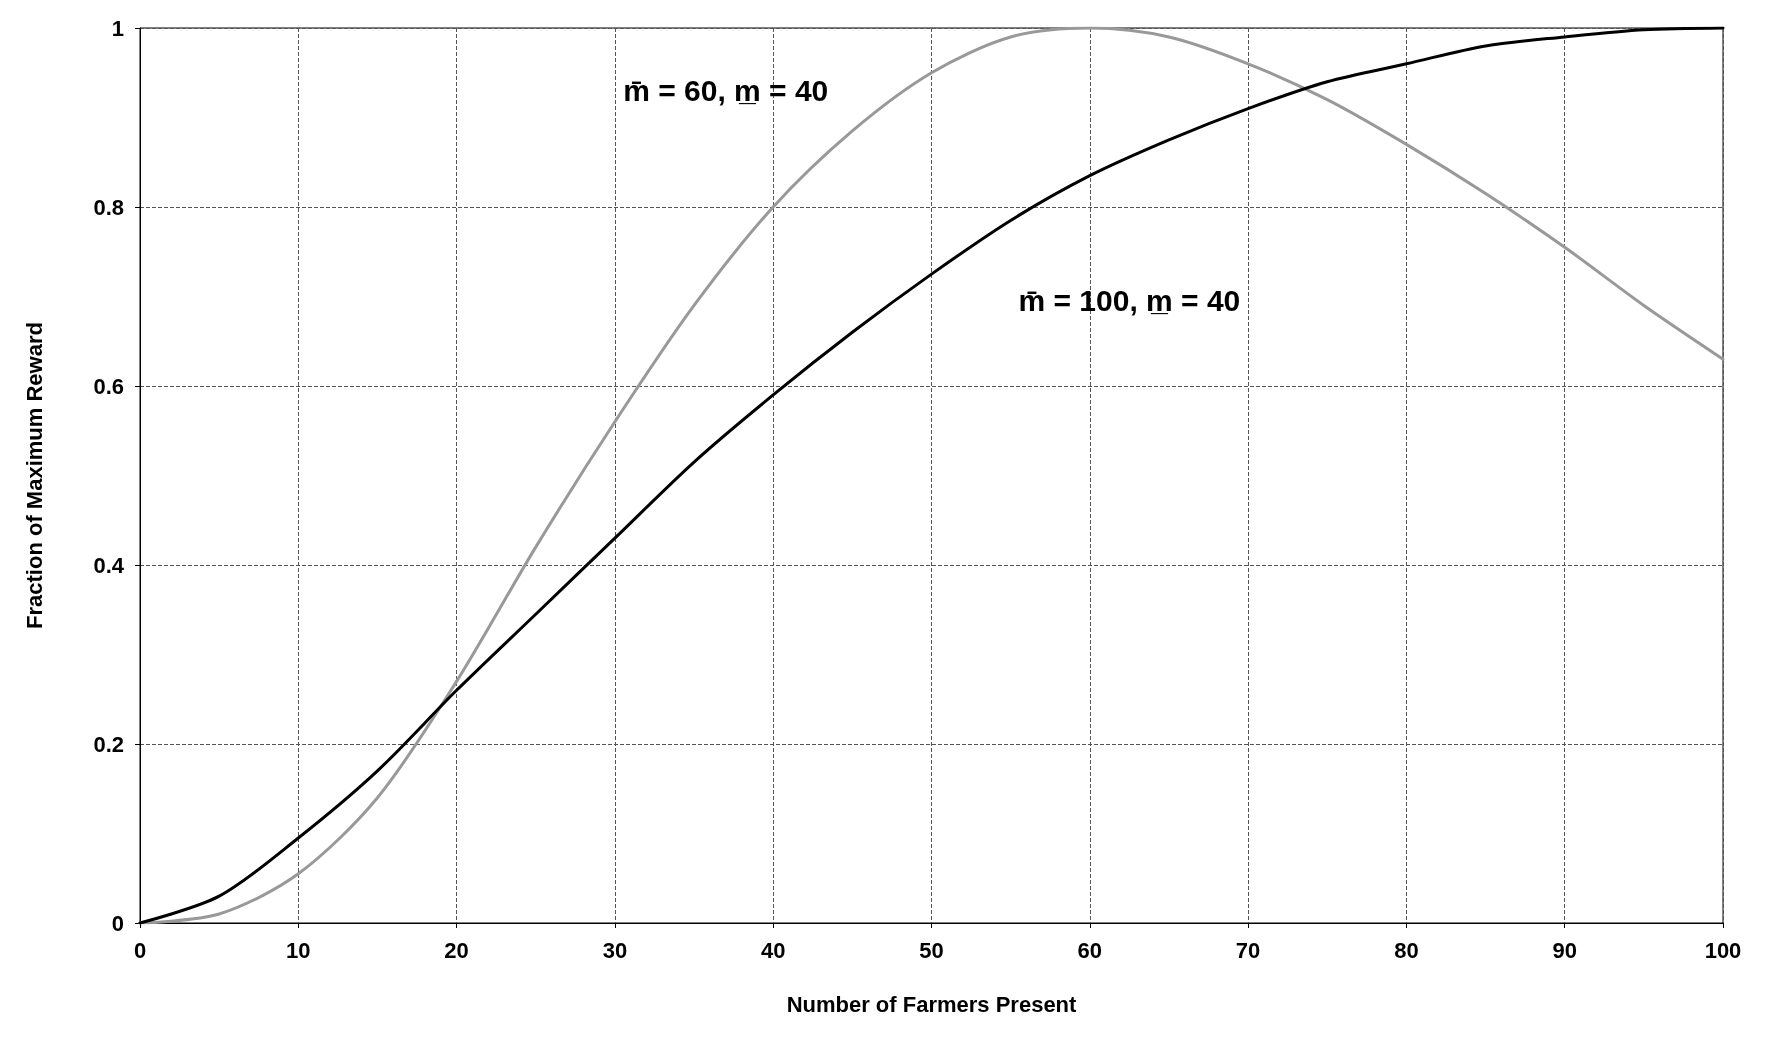  What do you see at coordinates (932, 1004) in the screenshot?
I see `x-axis-title: Number of Farmers Present` at bounding box center [932, 1004].